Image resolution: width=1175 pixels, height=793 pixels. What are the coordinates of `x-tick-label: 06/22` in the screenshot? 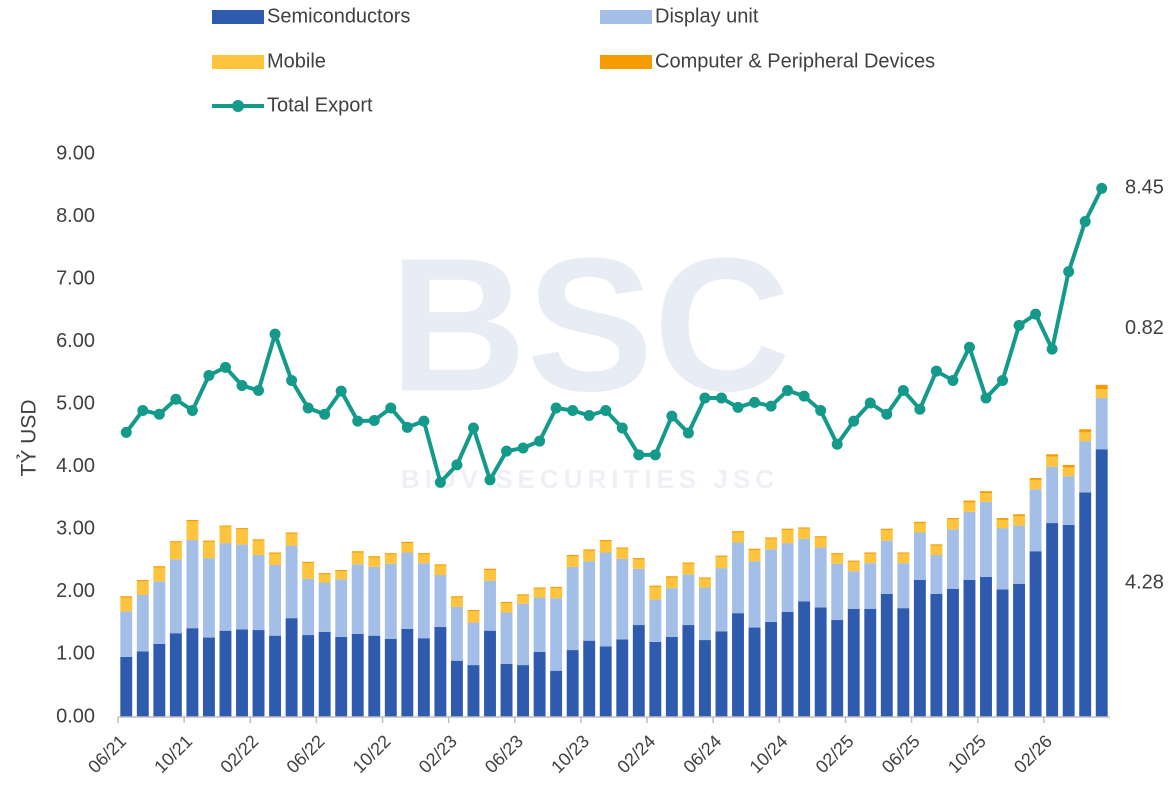 It's located at (306, 754).